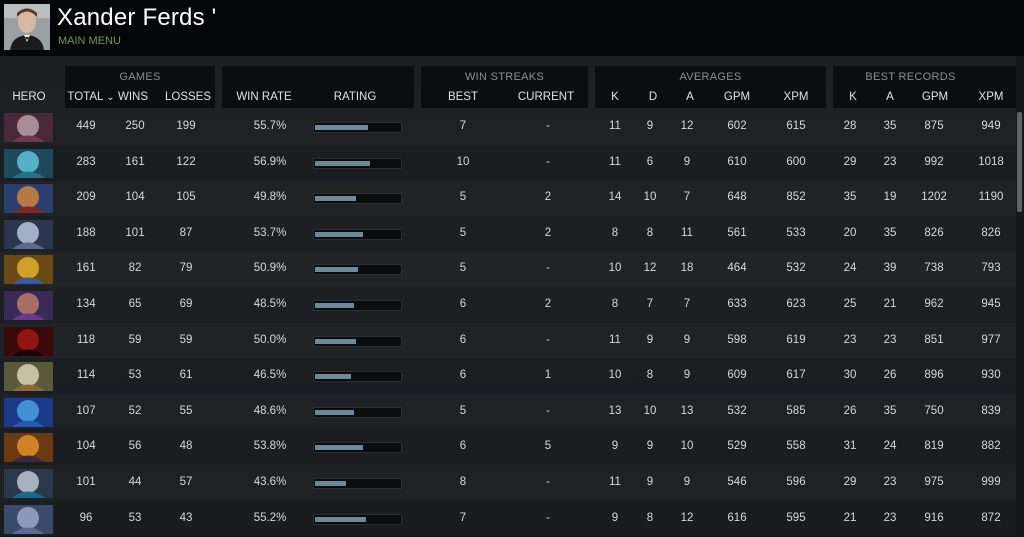  Describe the element at coordinates (508, 198) in the screenshot. I see `table-row: 209 104 105 49.8% 5 2 14 10 7 648 852 35 19 1202 1190` at that location.